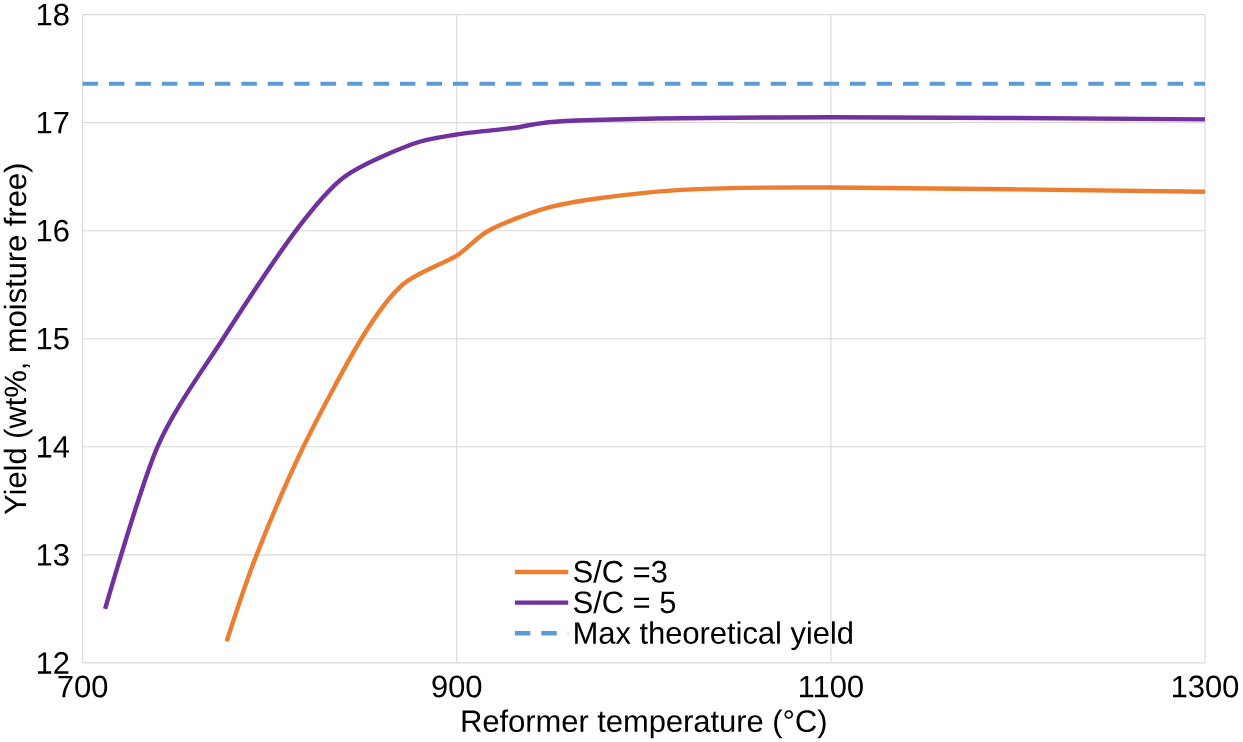  I want to click on y-axis-title: Yield (wt%, moisture free), so click(18, 339).